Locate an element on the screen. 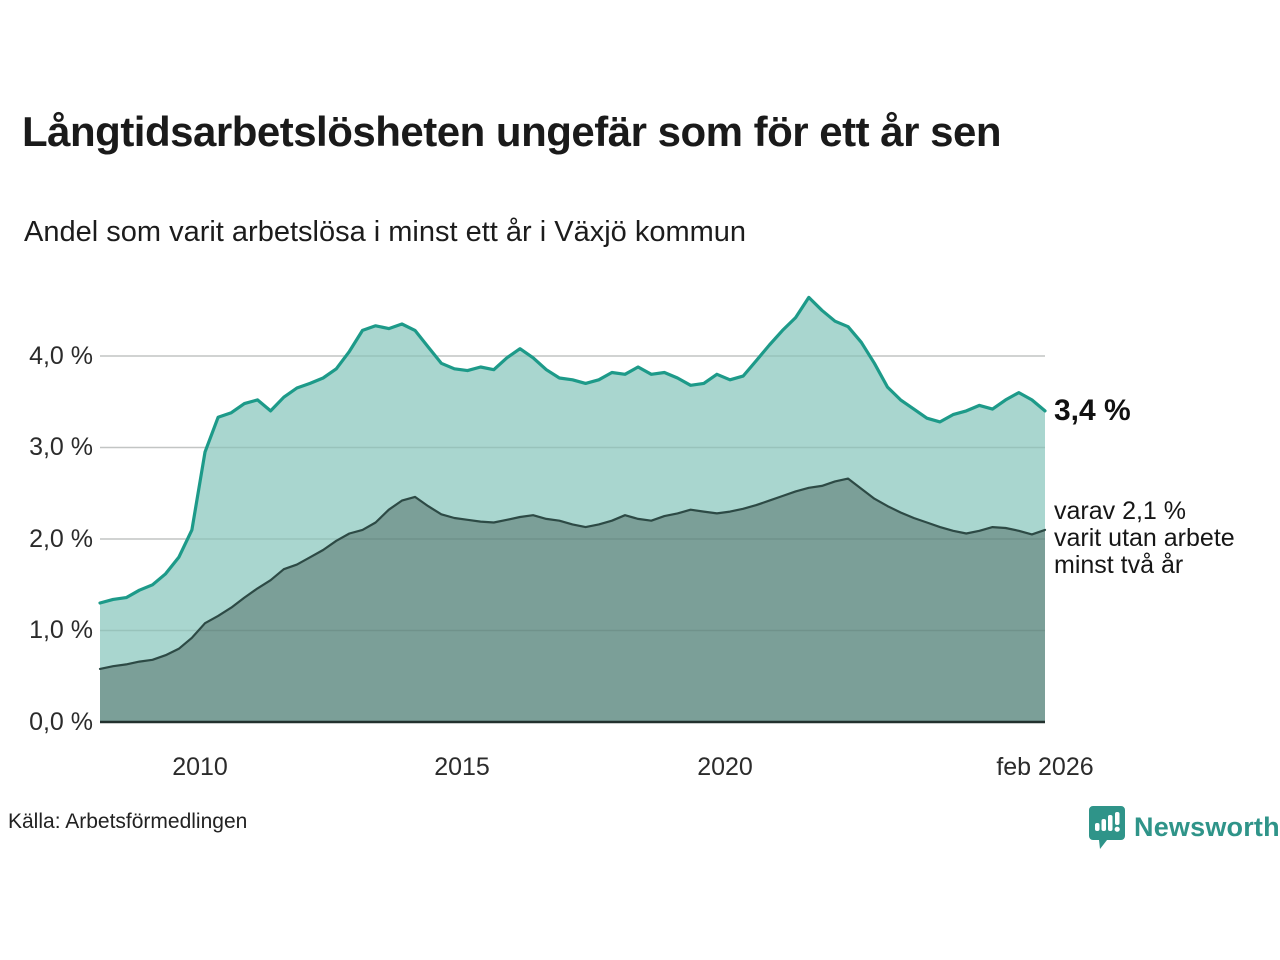 This screenshot has height=960, width=1280. line-two-years is located at coordinates (572, 573).